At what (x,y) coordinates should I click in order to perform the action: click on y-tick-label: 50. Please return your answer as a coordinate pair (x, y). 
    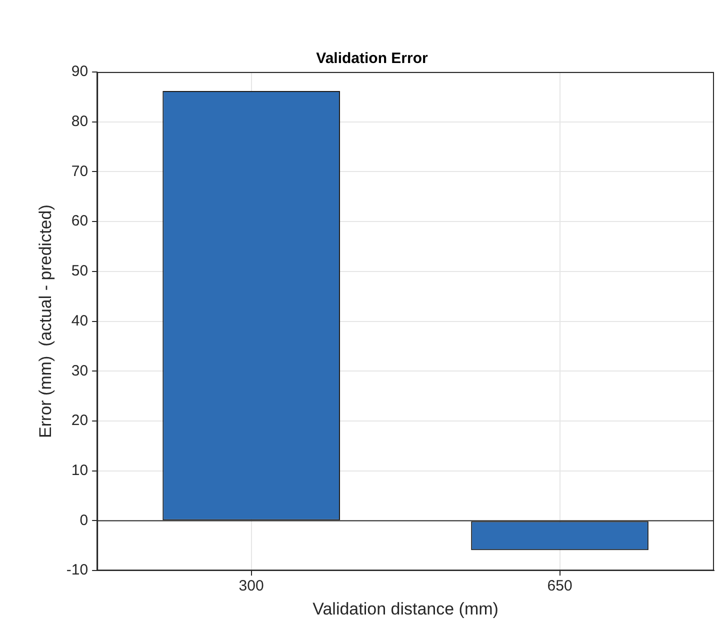
    Looking at the image, I should click on (79, 271).